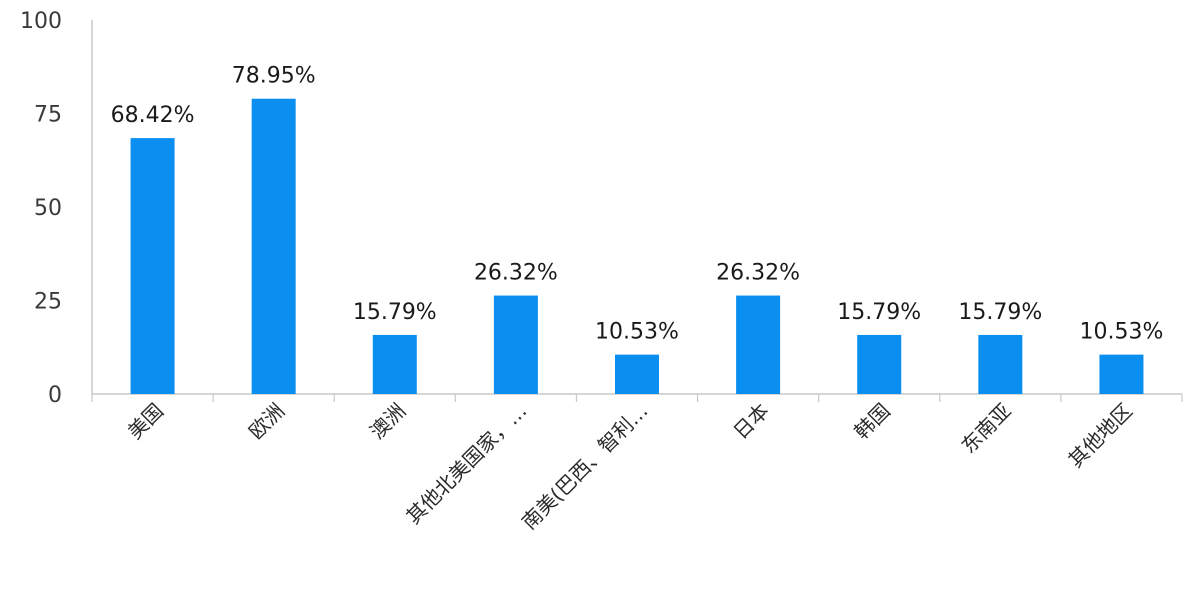 The image size is (1200, 600). I want to click on y-tick-label: 50, so click(48, 208).